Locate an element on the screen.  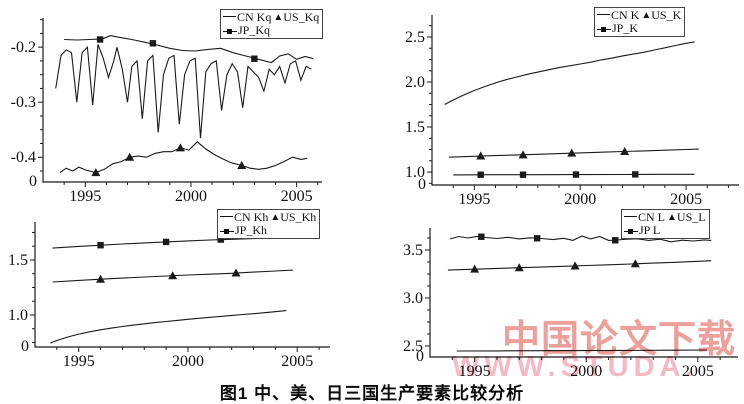
legend-k: CN K ▲US_K JP_K is located at coordinates (640, 22).